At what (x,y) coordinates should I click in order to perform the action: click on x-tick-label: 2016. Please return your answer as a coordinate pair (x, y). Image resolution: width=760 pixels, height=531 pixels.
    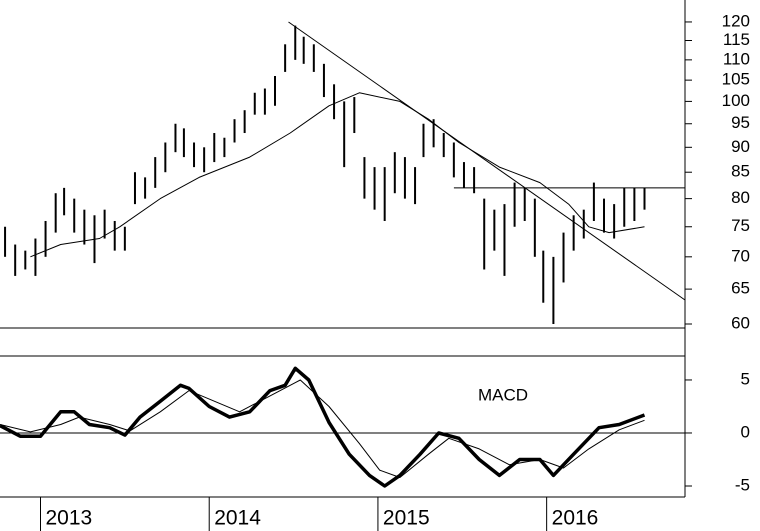
    Looking at the image, I should click on (575, 518).